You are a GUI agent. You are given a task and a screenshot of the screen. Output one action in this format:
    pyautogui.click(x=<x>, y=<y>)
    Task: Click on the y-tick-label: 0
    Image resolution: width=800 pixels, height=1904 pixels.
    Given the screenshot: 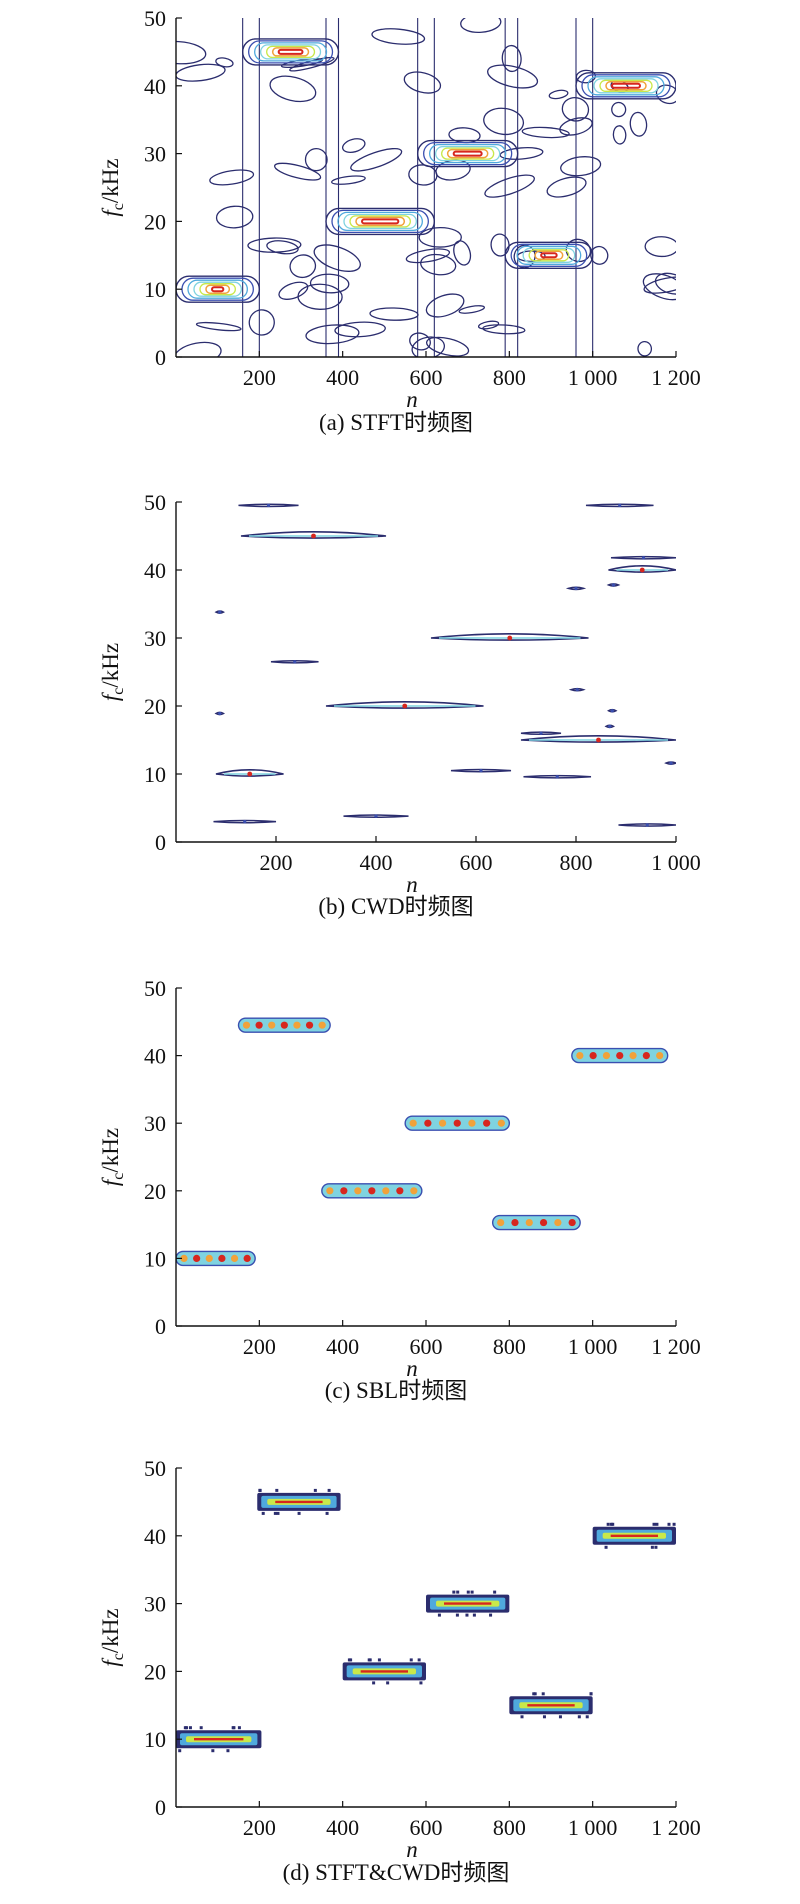 What is the action you would take?
    pyautogui.click(x=160, y=842)
    